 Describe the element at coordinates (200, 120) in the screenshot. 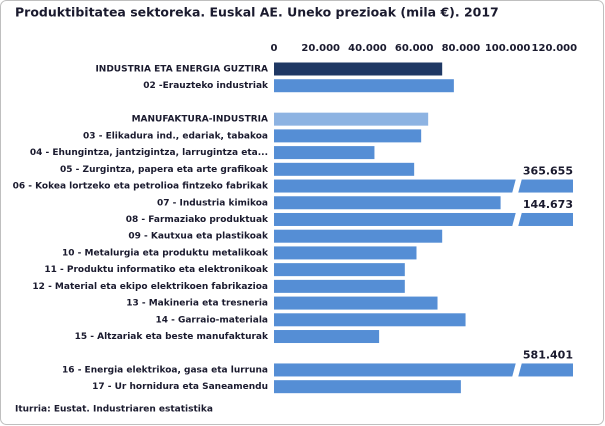

I see `y-tick-label: MANUFAKTURA-INDUSTRIA` at that location.